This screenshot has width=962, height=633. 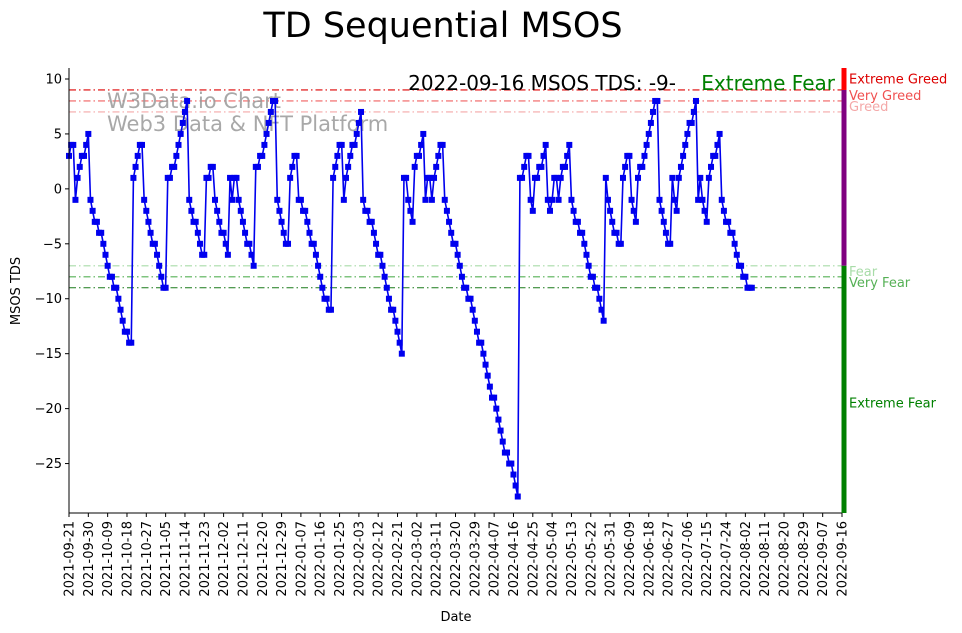 What do you see at coordinates (844, 79) in the screenshot?
I see `side-bar-segment` at bounding box center [844, 79].